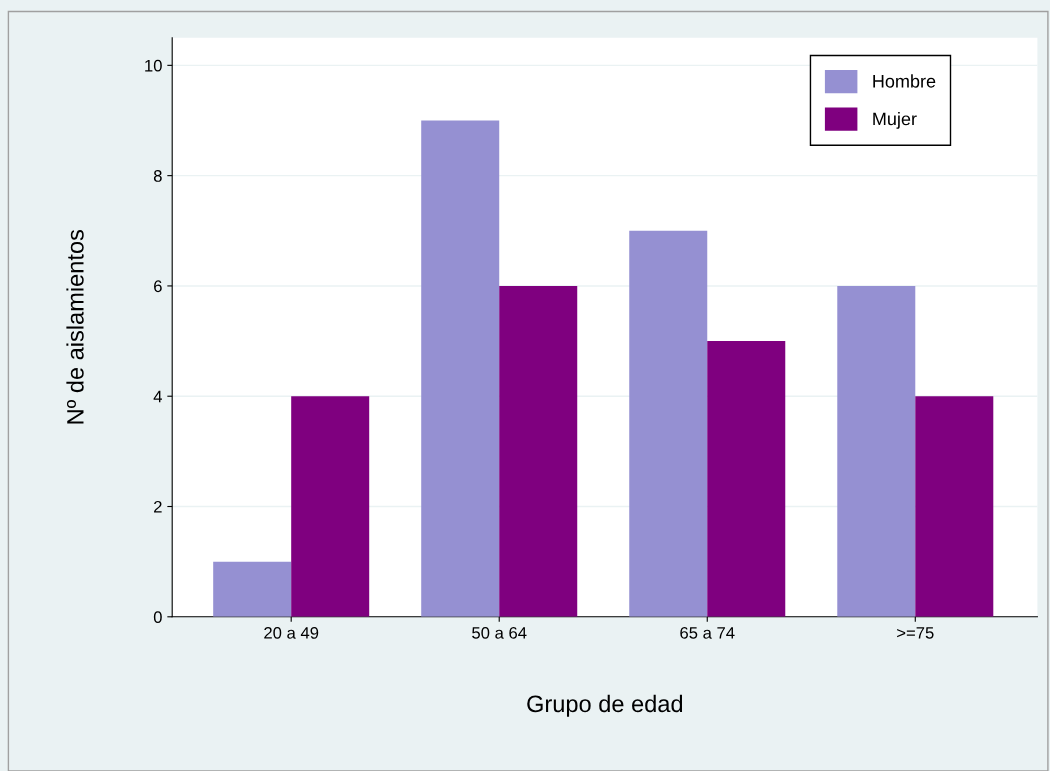 This screenshot has height=771, width=1050. I want to click on legend-label: Mujer, so click(895, 120).